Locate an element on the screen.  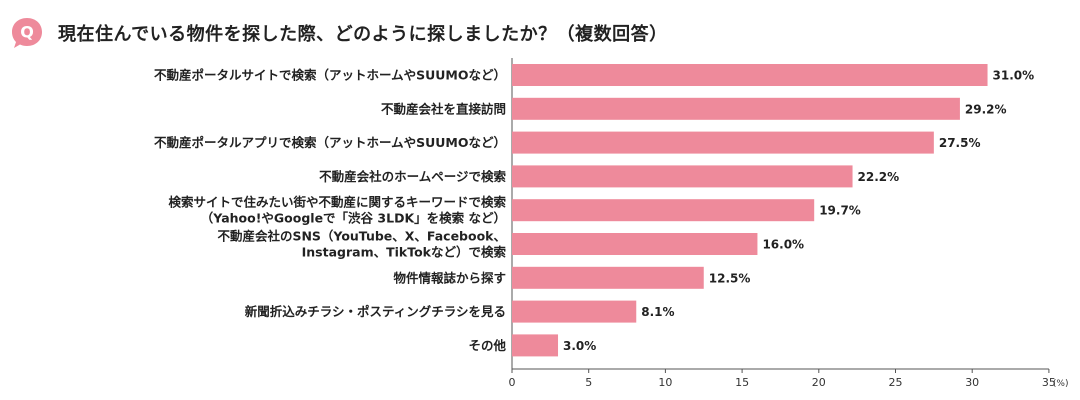
badge-letter: Q is located at coordinates (27, 32).